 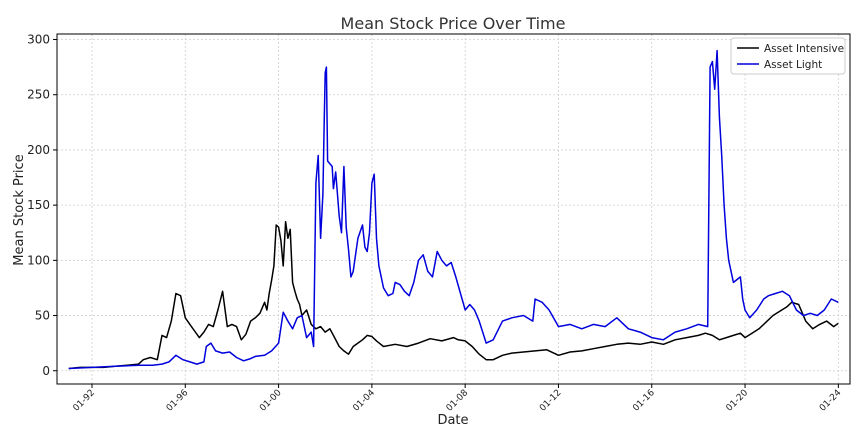 What do you see at coordinates (38, 150) in the screenshot?
I see `y-tick-label: 200` at bounding box center [38, 150].